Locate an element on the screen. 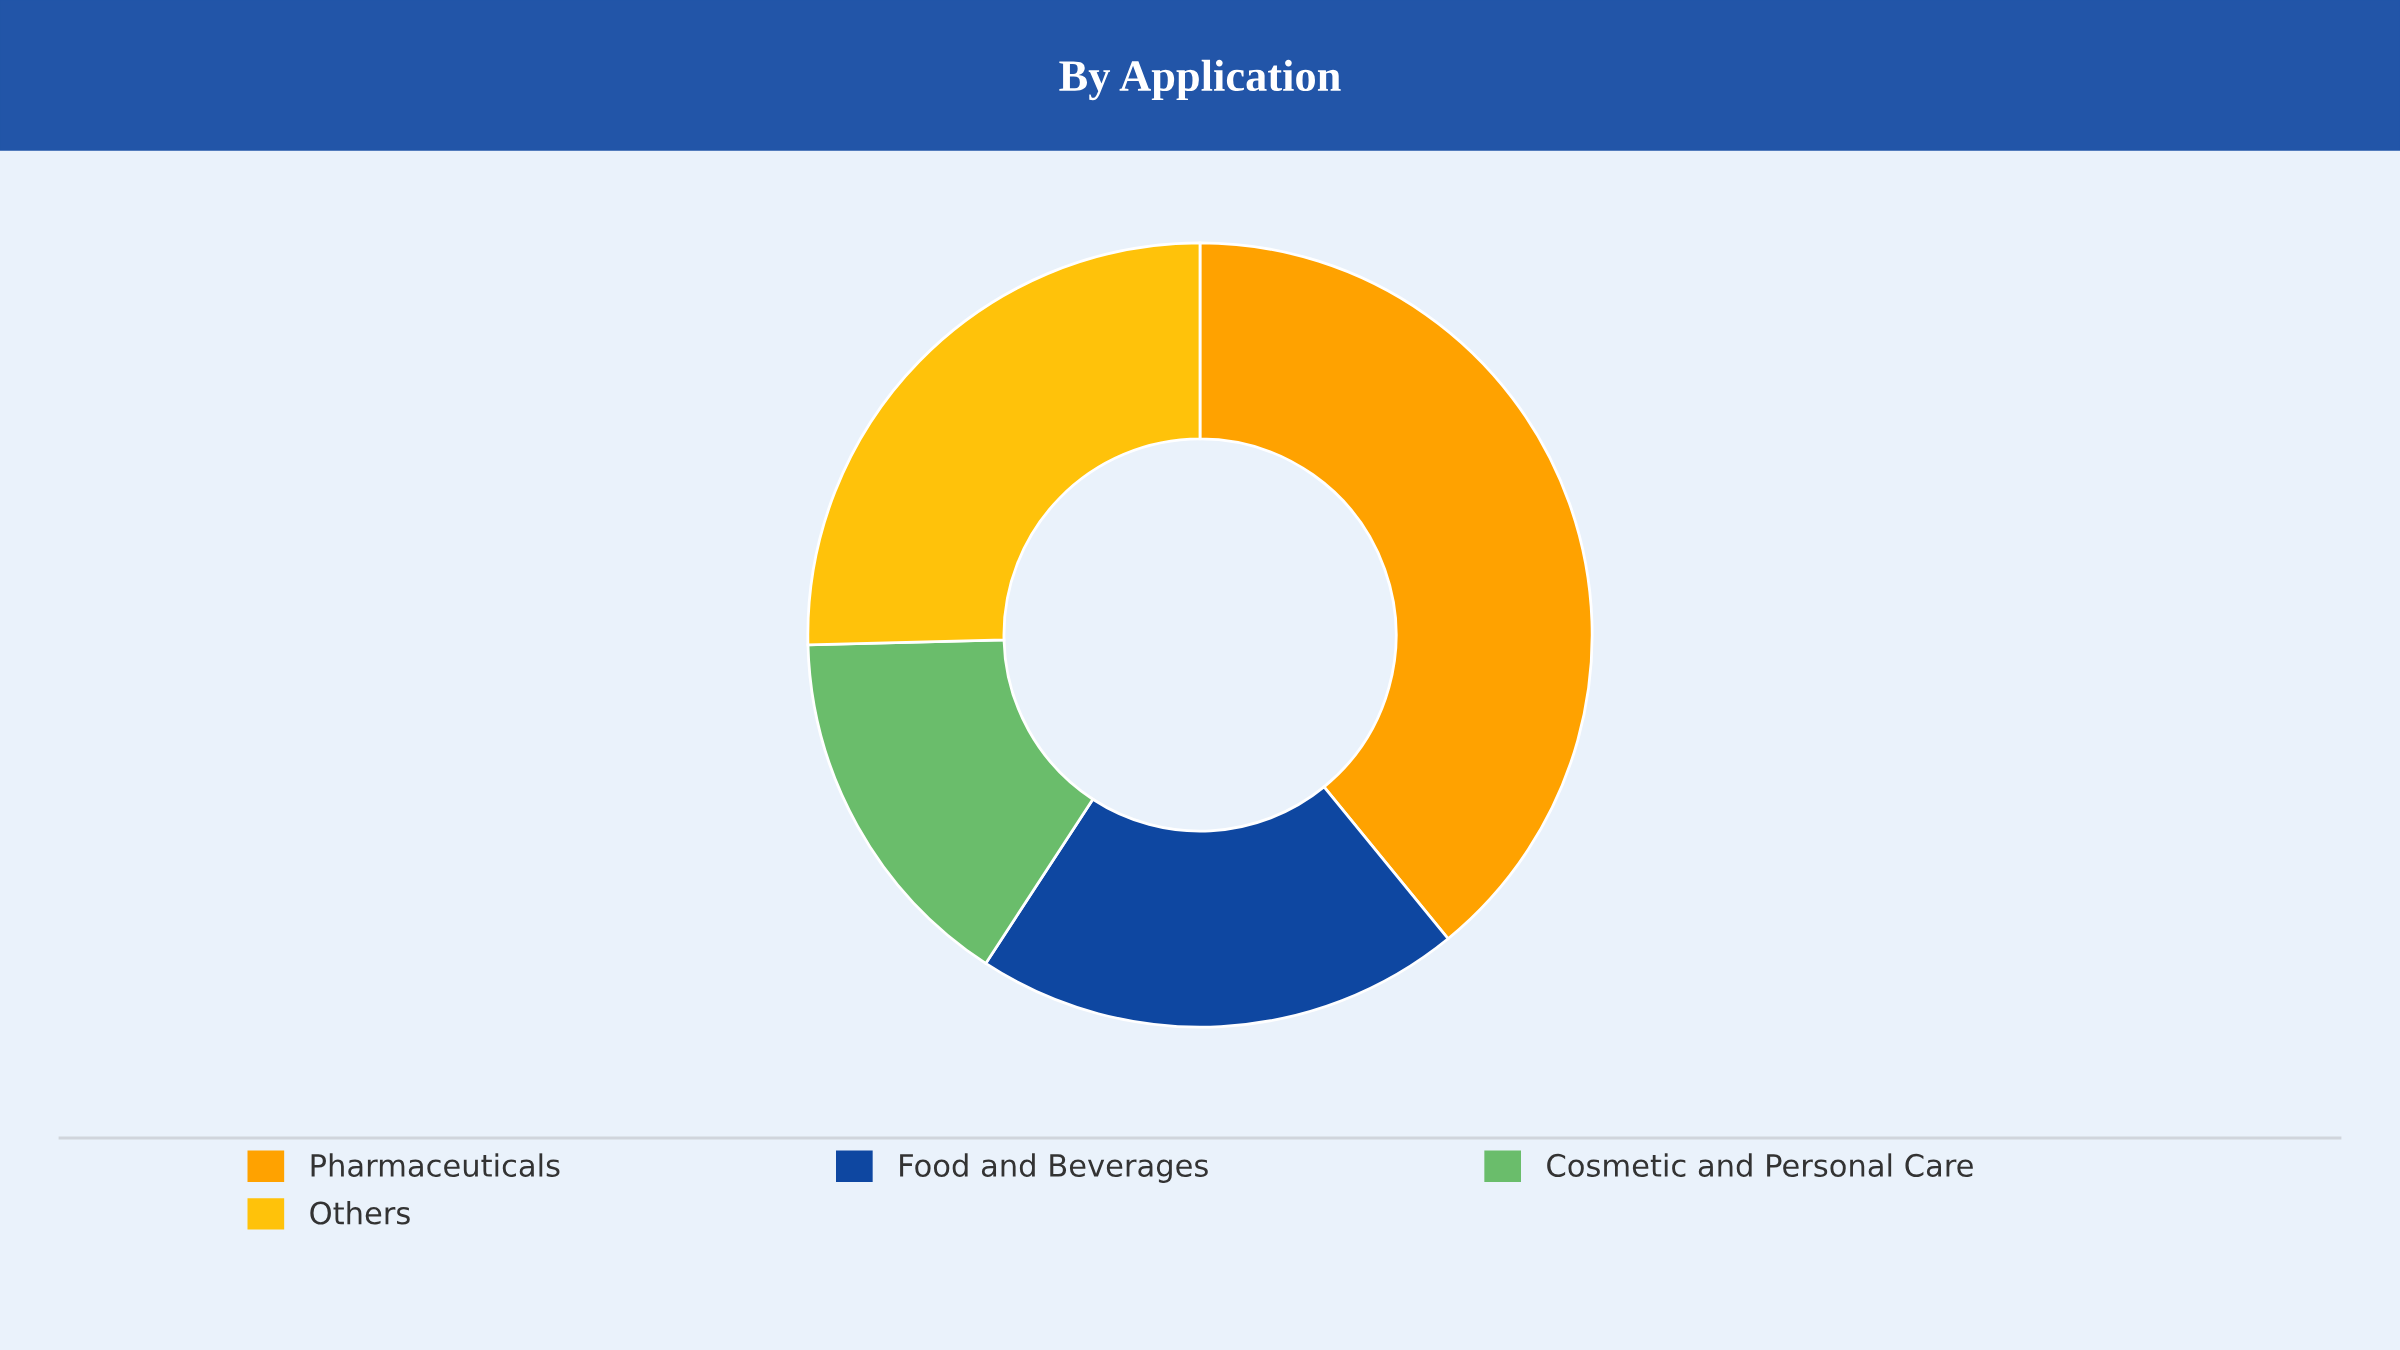 The height and width of the screenshot is (1350, 2400). legend-label: Cosmetic and Personal Care is located at coordinates (1760, 1165).